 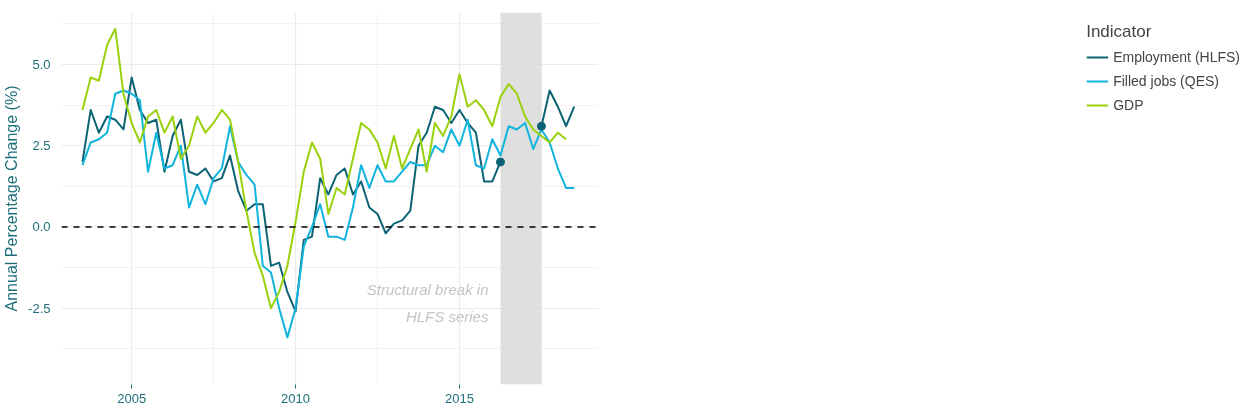 What do you see at coordinates (296, 398) in the screenshot?
I see `x-tick-label: 2010` at bounding box center [296, 398].